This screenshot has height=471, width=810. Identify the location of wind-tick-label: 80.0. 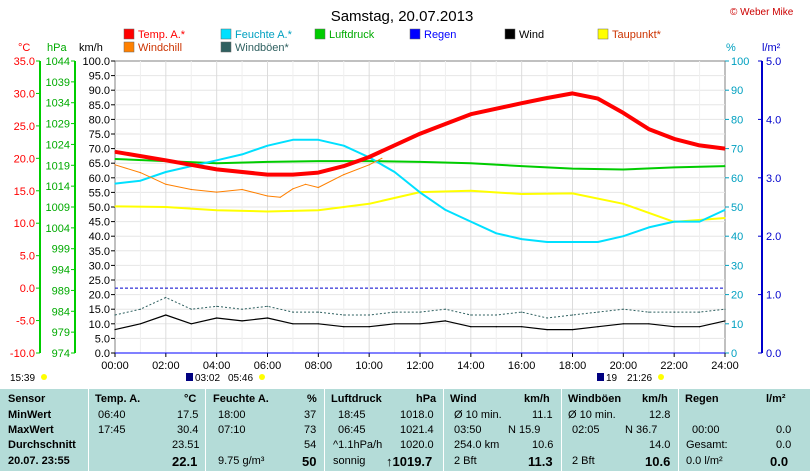
(99, 120).